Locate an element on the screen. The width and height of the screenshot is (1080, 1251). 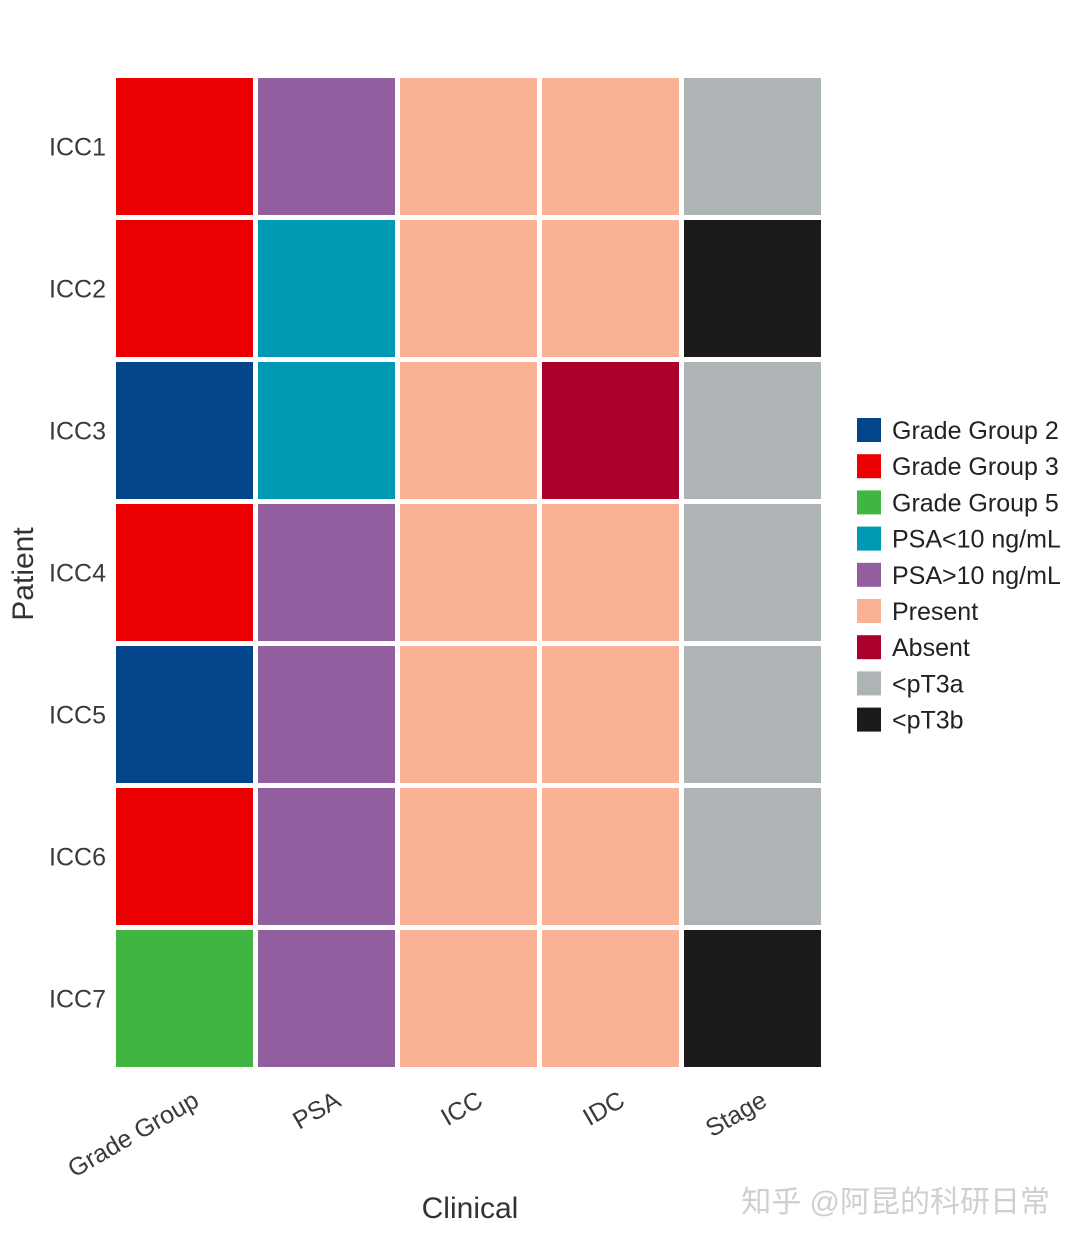
heatmap-cell-icc7-grade-group is located at coordinates (184, 998).